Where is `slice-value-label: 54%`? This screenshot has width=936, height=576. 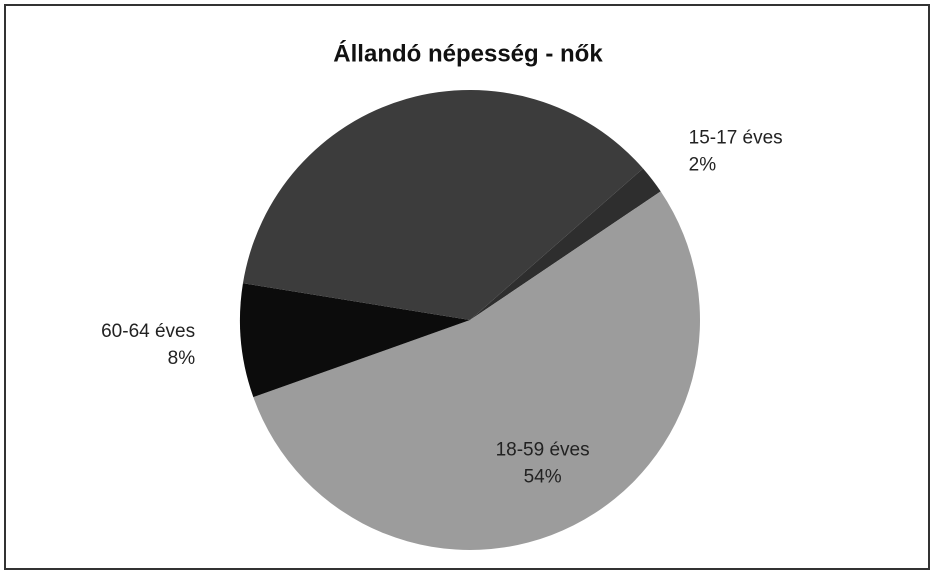
slice-value-label: 54% is located at coordinates (543, 477).